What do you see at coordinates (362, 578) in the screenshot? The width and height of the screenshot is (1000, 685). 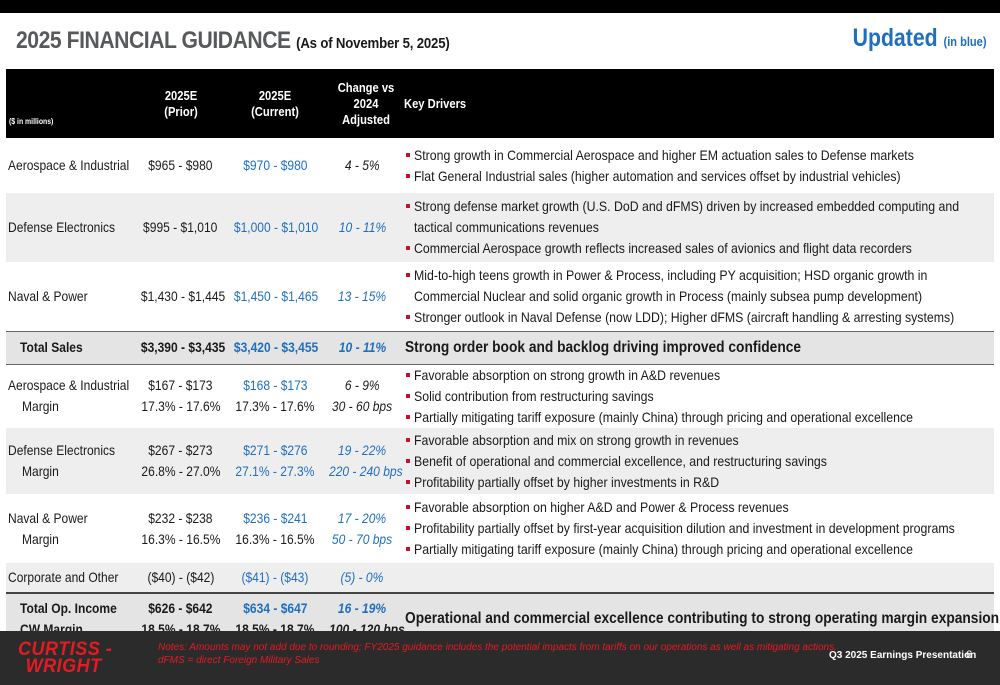 I see `change-value: (5) - 0%` at bounding box center [362, 578].